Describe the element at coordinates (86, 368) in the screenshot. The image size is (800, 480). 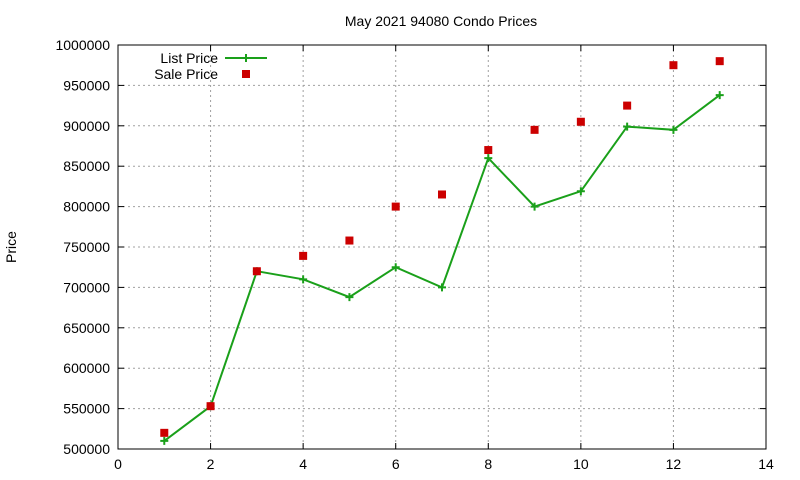
I see `y-tick-label: 600000` at that location.